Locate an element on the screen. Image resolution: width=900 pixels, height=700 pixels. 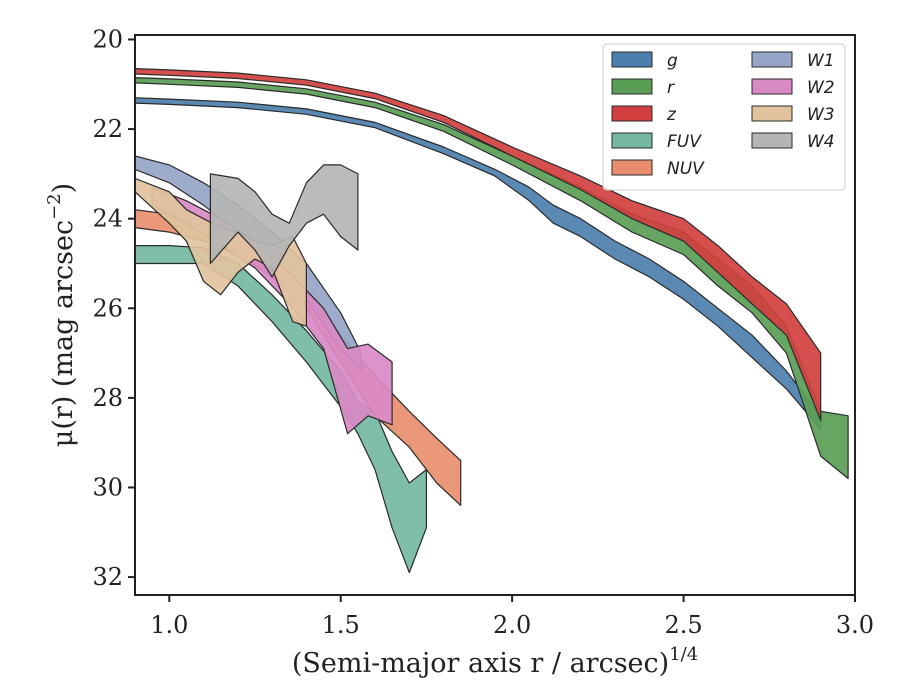
legend-swatch-w3 is located at coordinates (772, 113).